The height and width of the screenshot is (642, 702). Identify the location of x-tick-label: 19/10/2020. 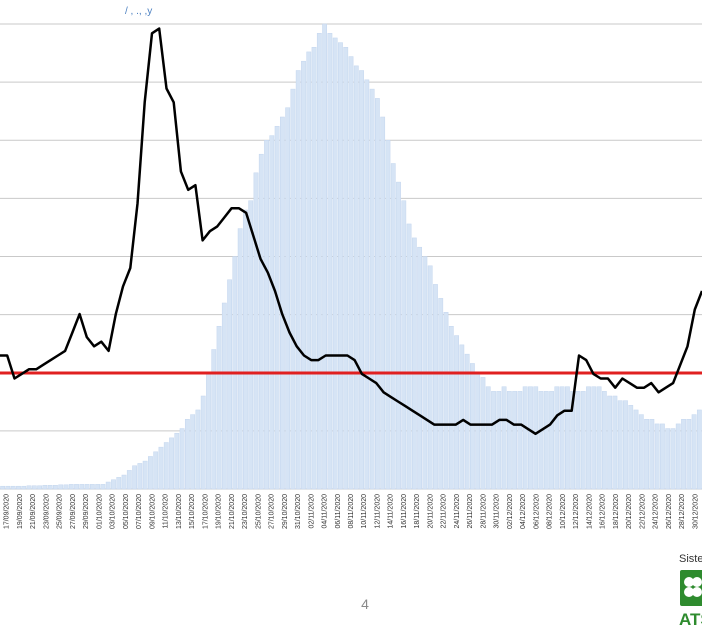
(219, 511).